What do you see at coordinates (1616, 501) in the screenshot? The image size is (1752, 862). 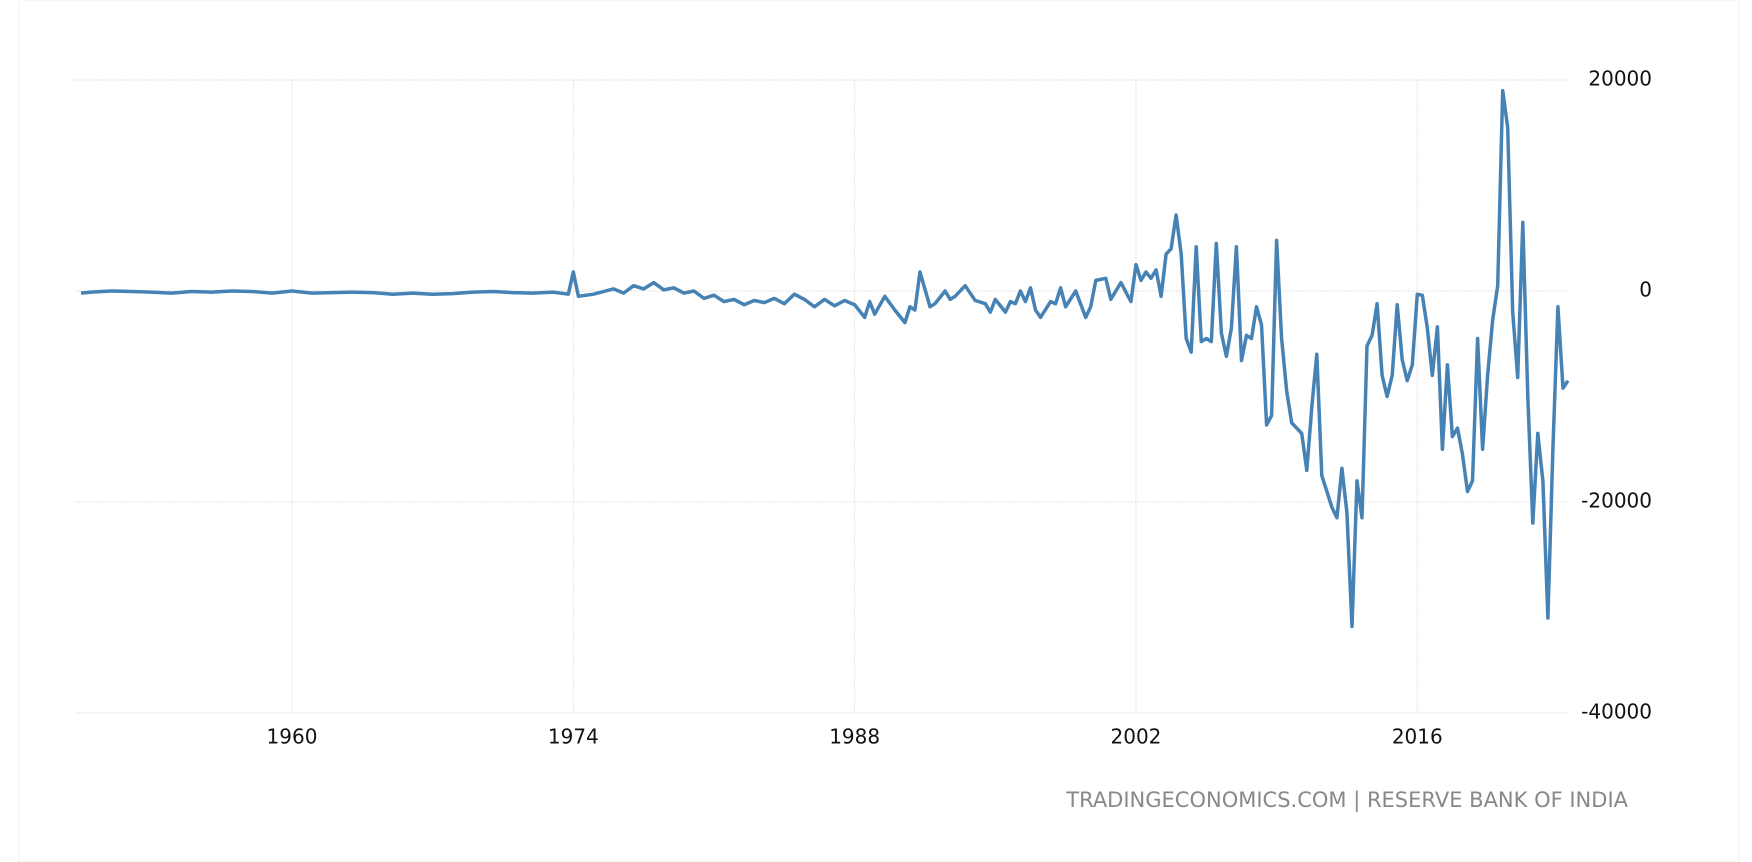 I see `y-tick-label: -20000` at bounding box center [1616, 501].